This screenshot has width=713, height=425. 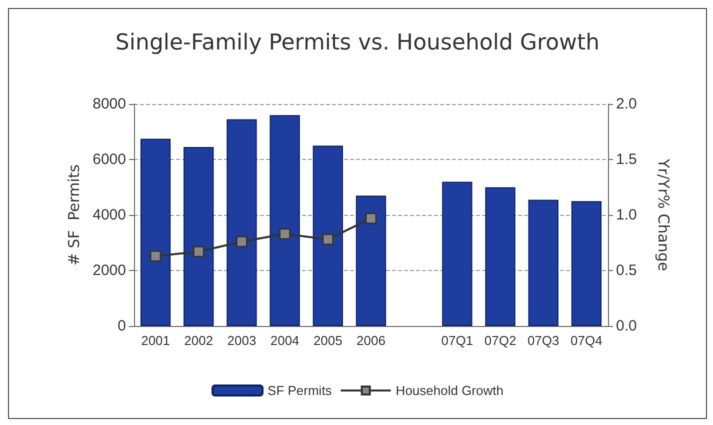 What do you see at coordinates (241, 340) in the screenshot?
I see `x-tick-label: 2003` at bounding box center [241, 340].